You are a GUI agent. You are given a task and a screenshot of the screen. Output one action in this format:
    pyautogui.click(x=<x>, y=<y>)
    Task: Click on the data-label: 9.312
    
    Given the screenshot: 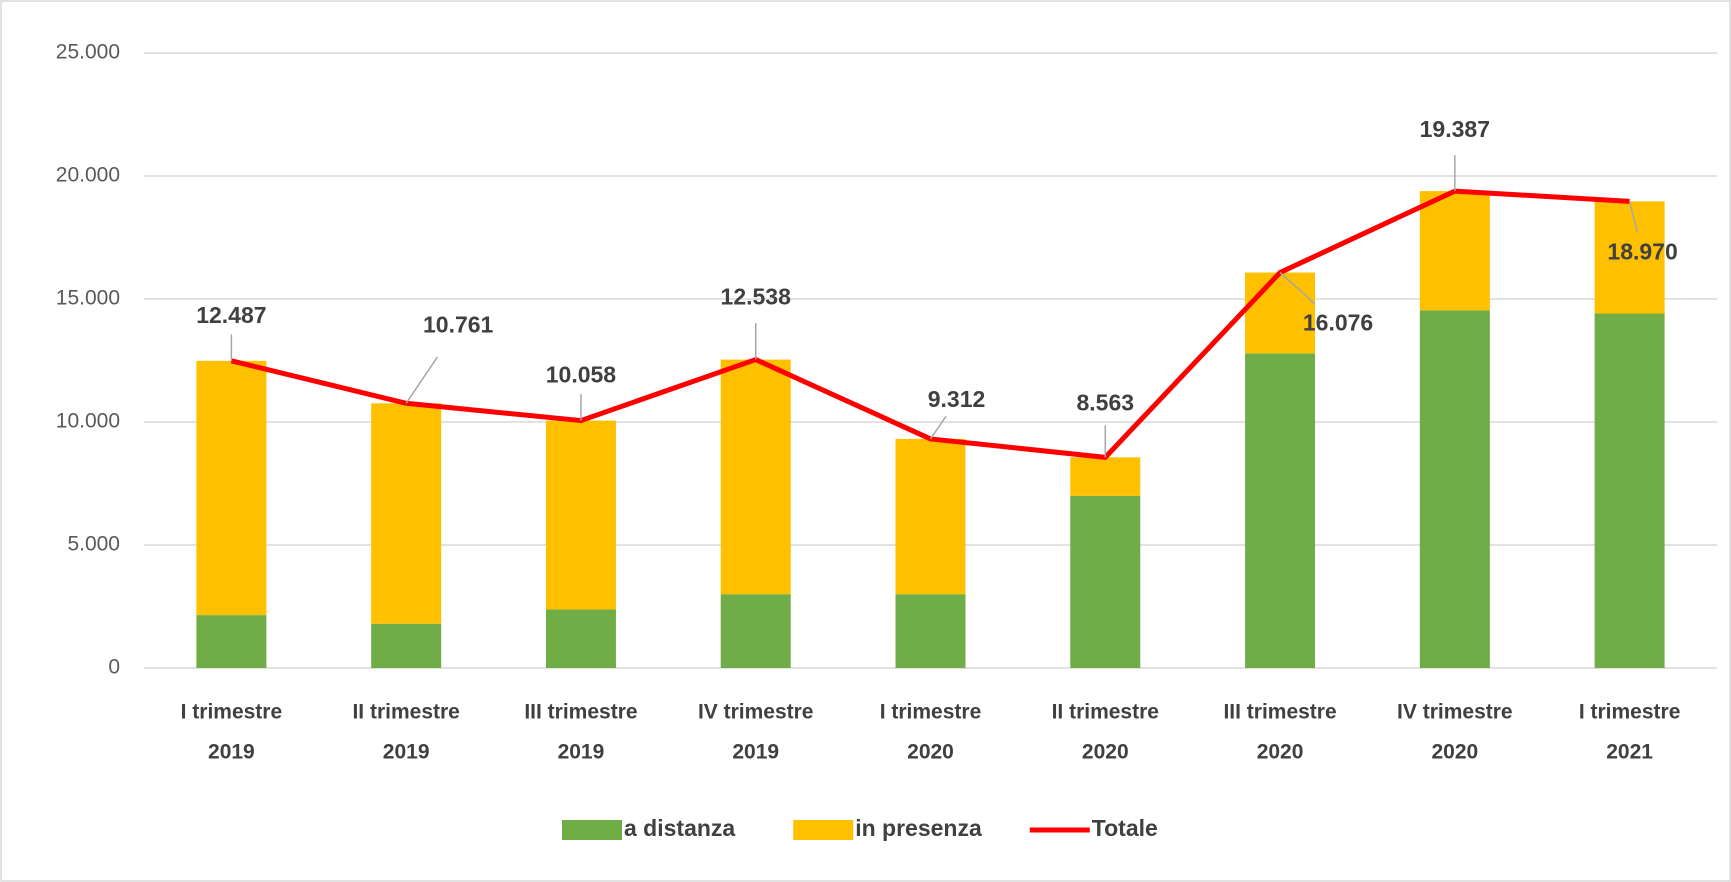 What is the action you would take?
    pyautogui.click(x=957, y=399)
    